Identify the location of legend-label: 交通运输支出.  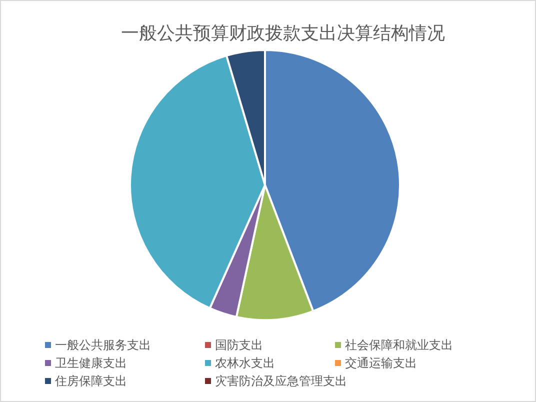
(381, 363).